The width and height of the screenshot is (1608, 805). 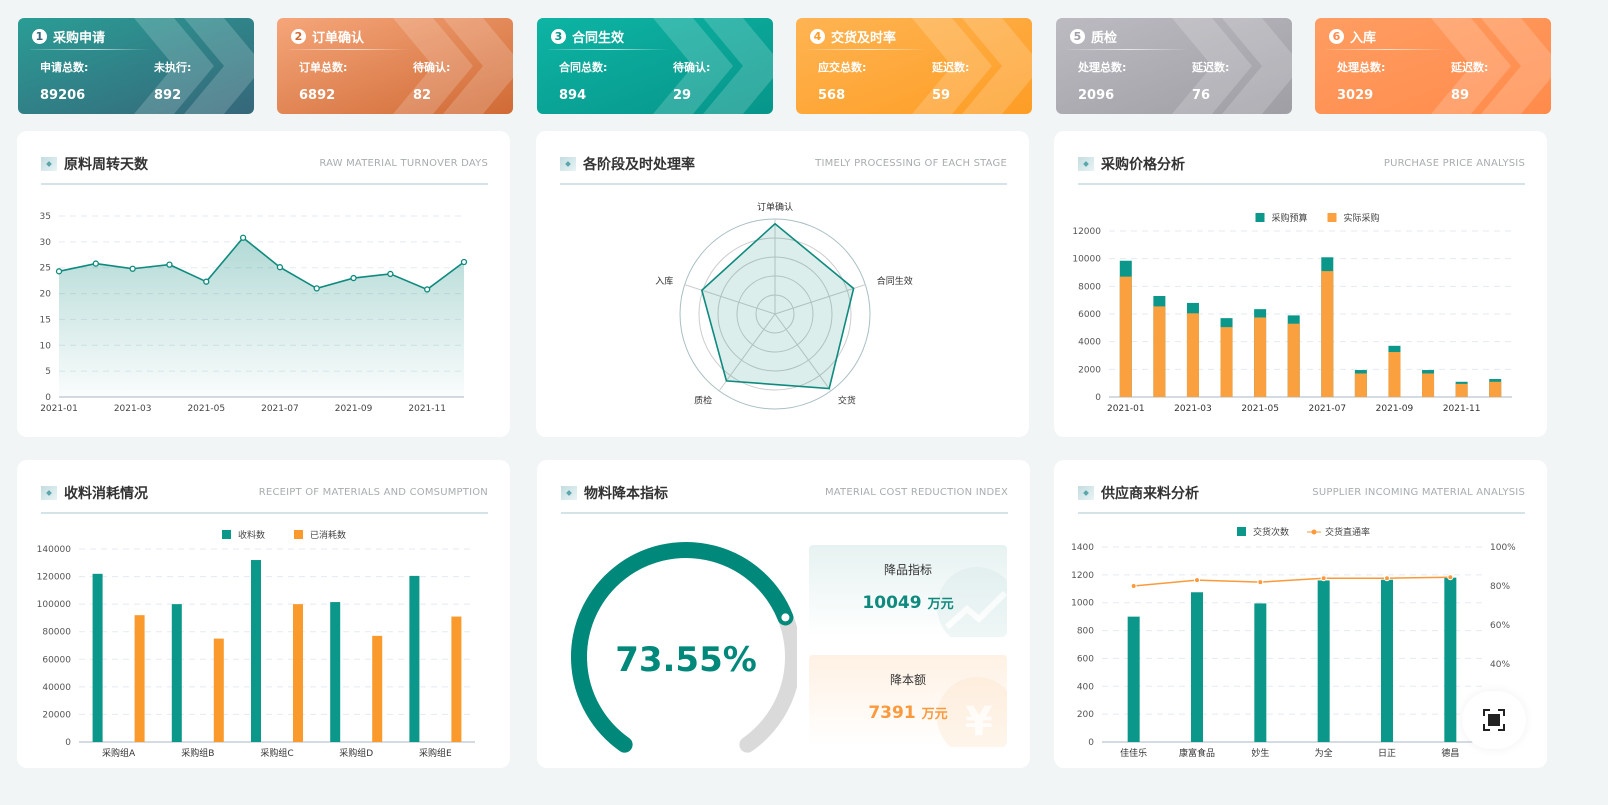 I want to click on kpi-label: 应交总数:, so click(x=842, y=67).